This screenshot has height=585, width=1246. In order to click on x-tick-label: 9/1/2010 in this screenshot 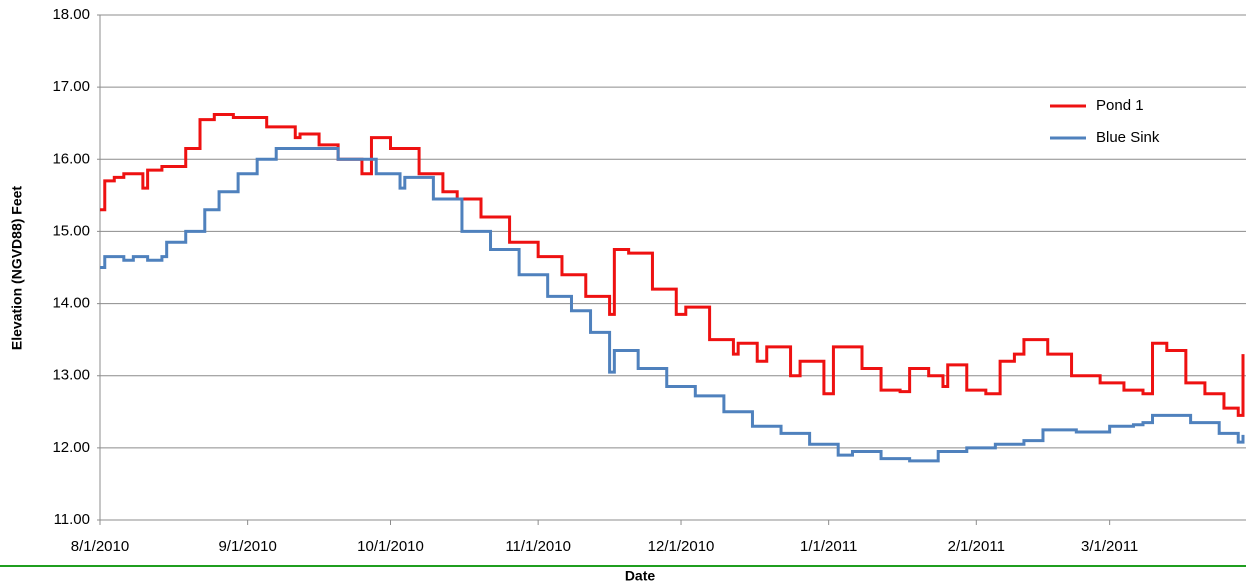, I will do `click(247, 546)`.